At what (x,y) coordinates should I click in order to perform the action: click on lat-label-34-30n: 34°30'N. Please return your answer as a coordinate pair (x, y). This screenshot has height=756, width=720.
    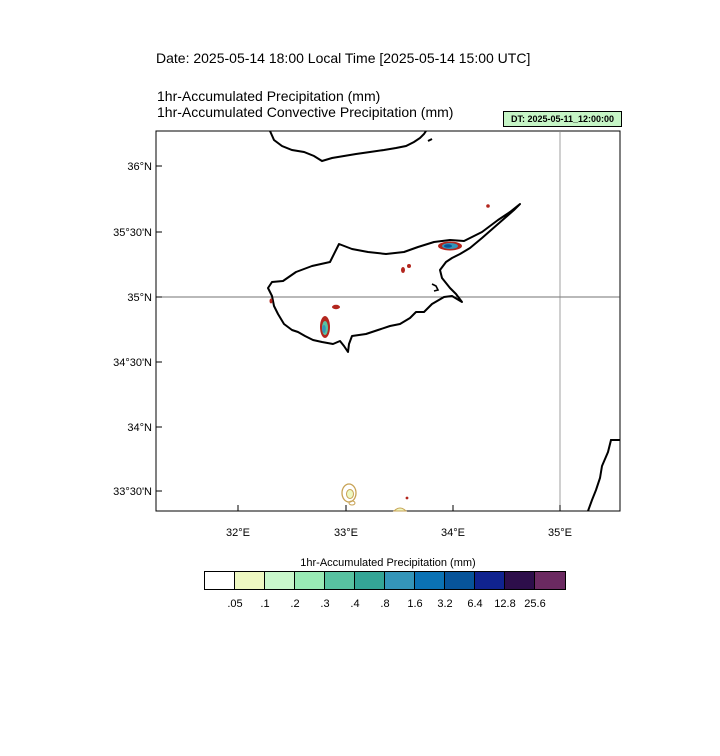
    Looking at the image, I should click on (132, 363).